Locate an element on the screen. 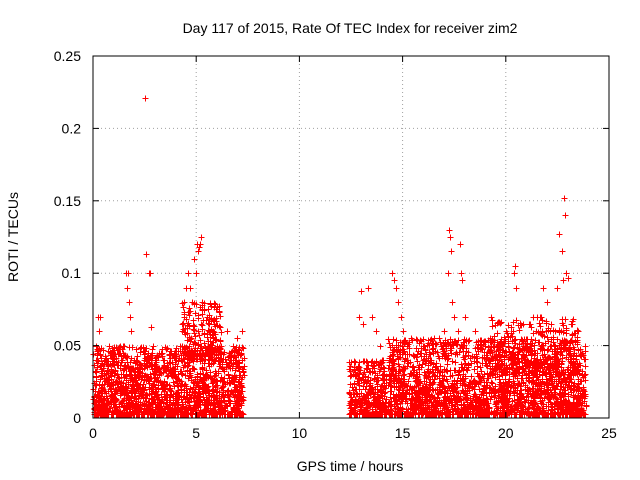  x-tick-label: 25 is located at coordinates (609, 433).